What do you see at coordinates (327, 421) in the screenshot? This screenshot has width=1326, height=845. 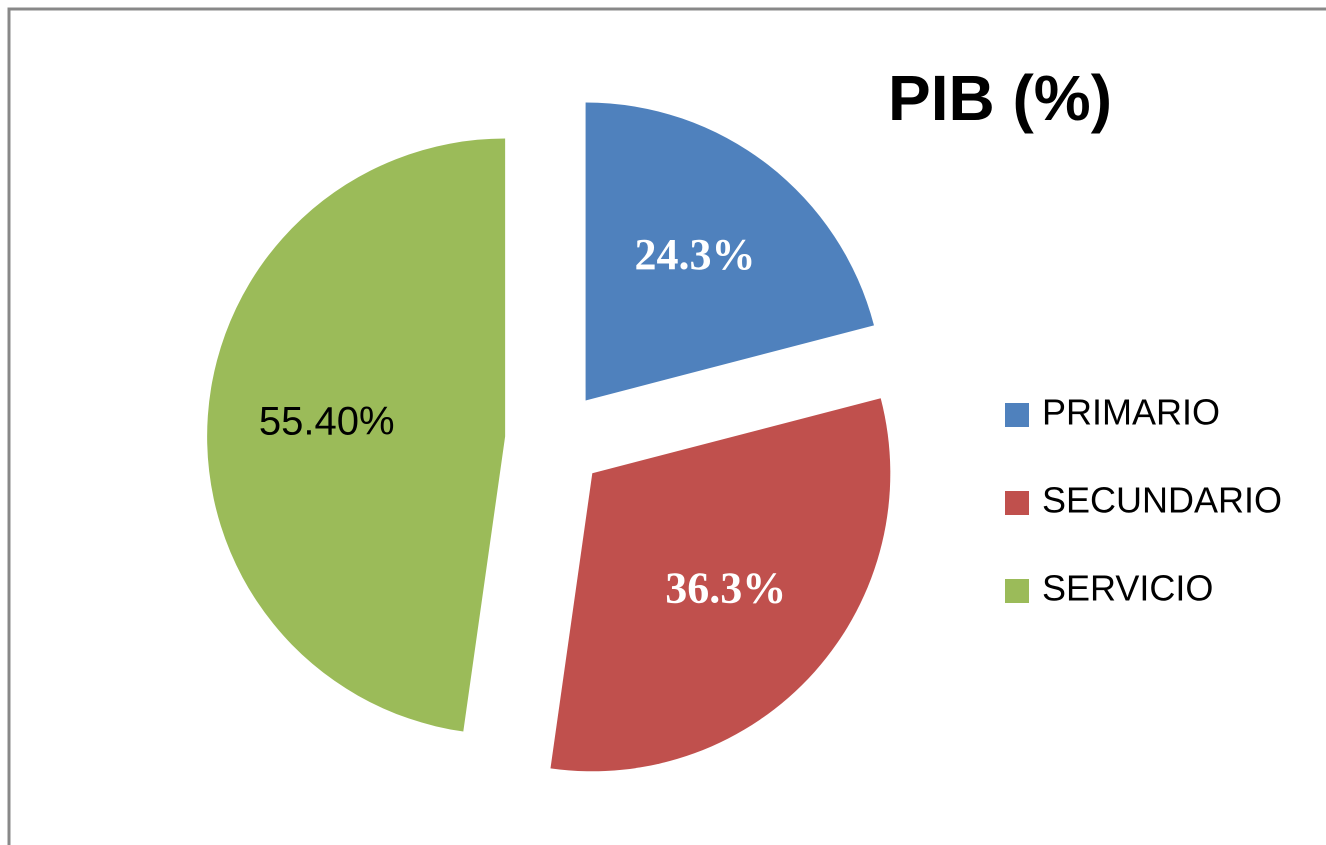 I see `data-label: 55.40%` at bounding box center [327, 421].